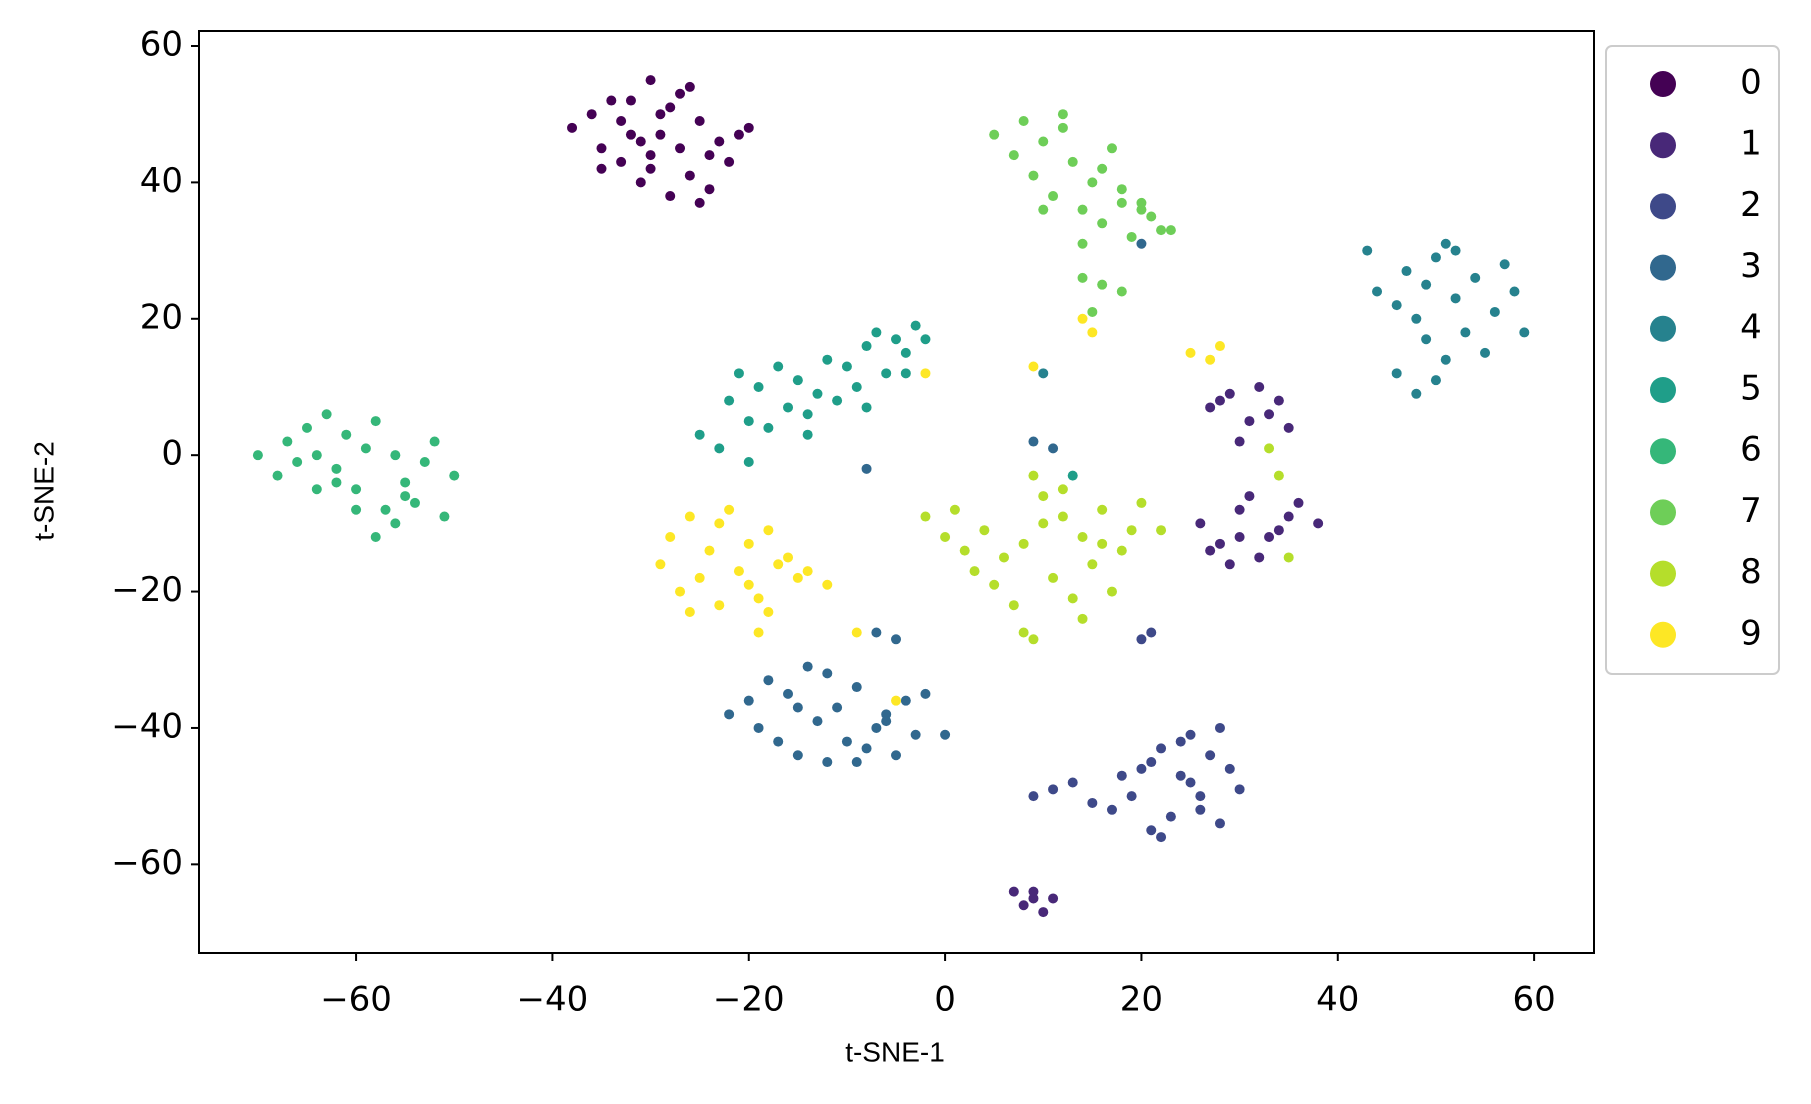 The height and width of the screenshot is (1104, 1811). I want to click on legend-label: 2, so click(1751, 205).